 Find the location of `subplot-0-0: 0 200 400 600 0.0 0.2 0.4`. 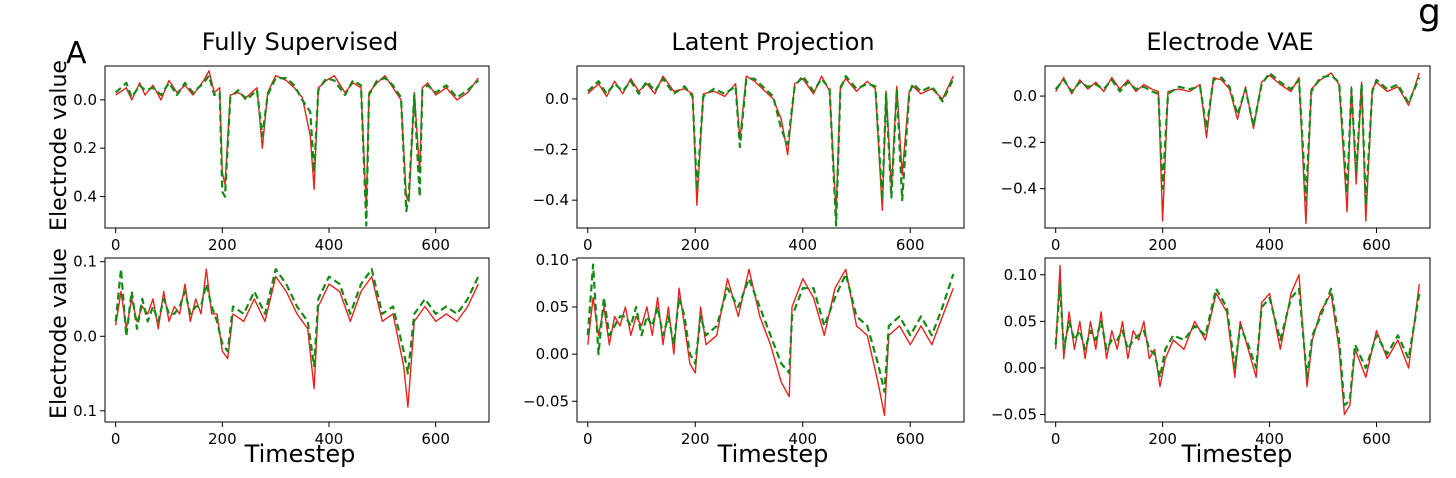

subplot-0-0: 0 200 400 600 0.0 0.2 0.4 is located at coordinates (281, 159).